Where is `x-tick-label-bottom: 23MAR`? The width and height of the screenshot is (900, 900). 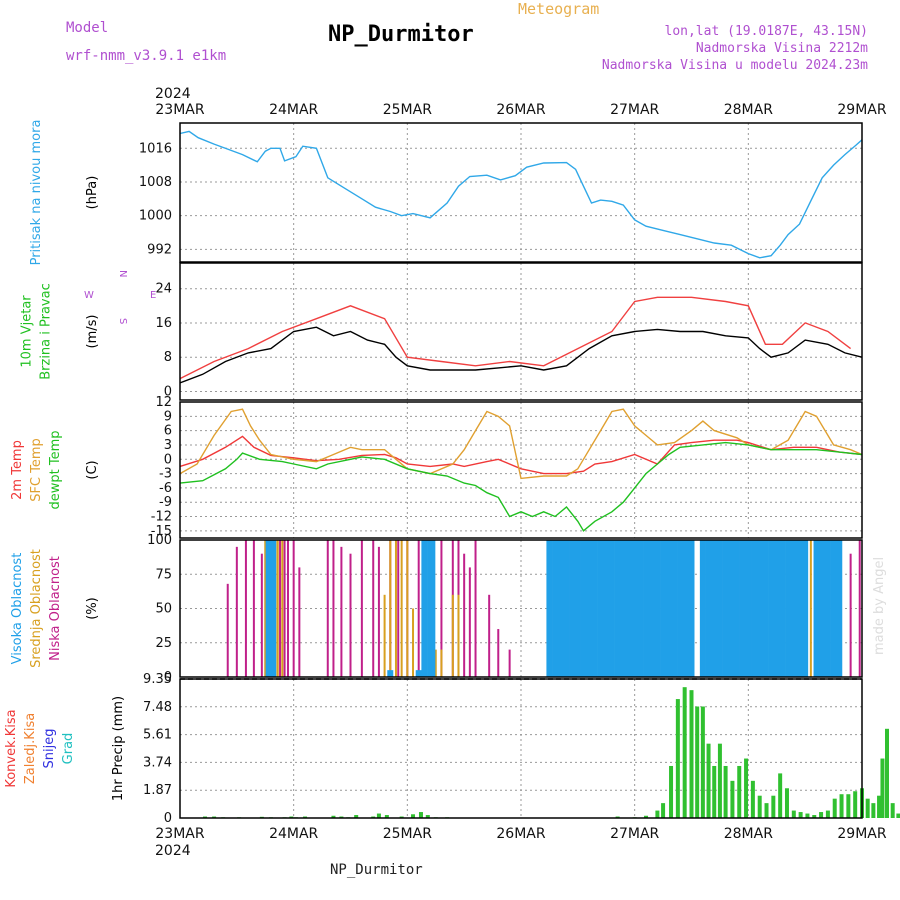 x-tick-label-bottom: 23MAR is located at coordinates (179, 834).